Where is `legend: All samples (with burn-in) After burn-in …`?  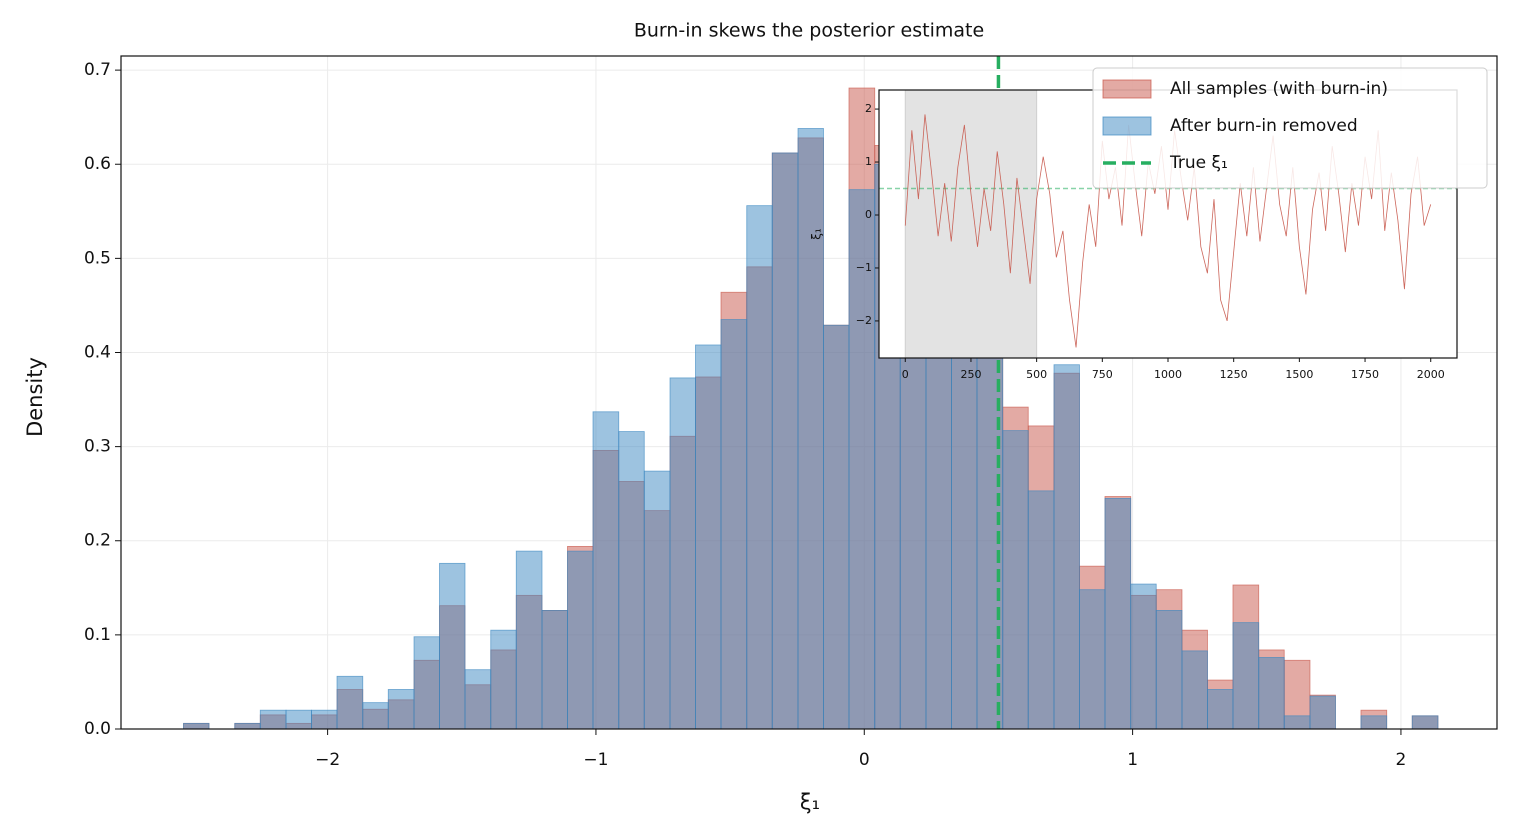 legend: All samples (with burn-in) After burn-in … is located at coordinates (1290, 128).